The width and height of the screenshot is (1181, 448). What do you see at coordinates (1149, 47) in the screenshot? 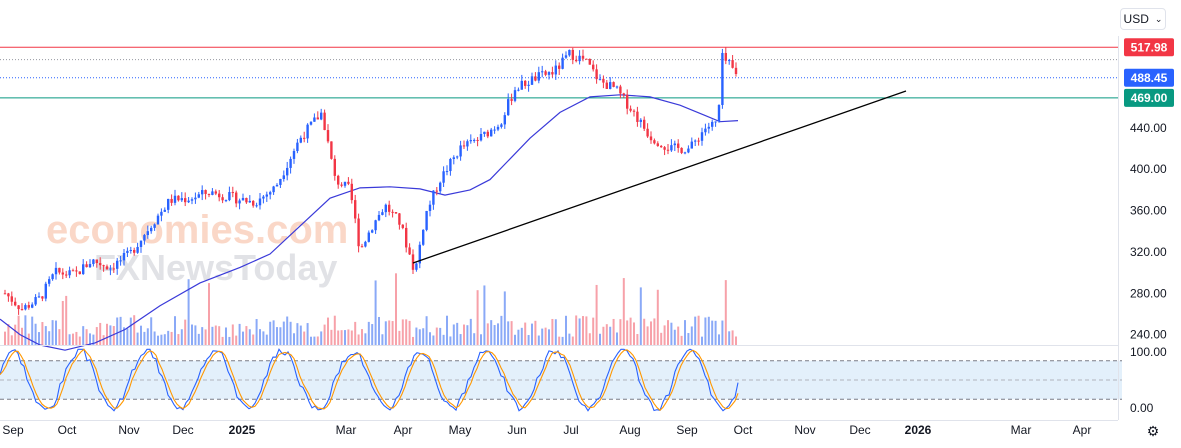
I see `price-badge-label: 517.98` at bounding box center [1149, 47].